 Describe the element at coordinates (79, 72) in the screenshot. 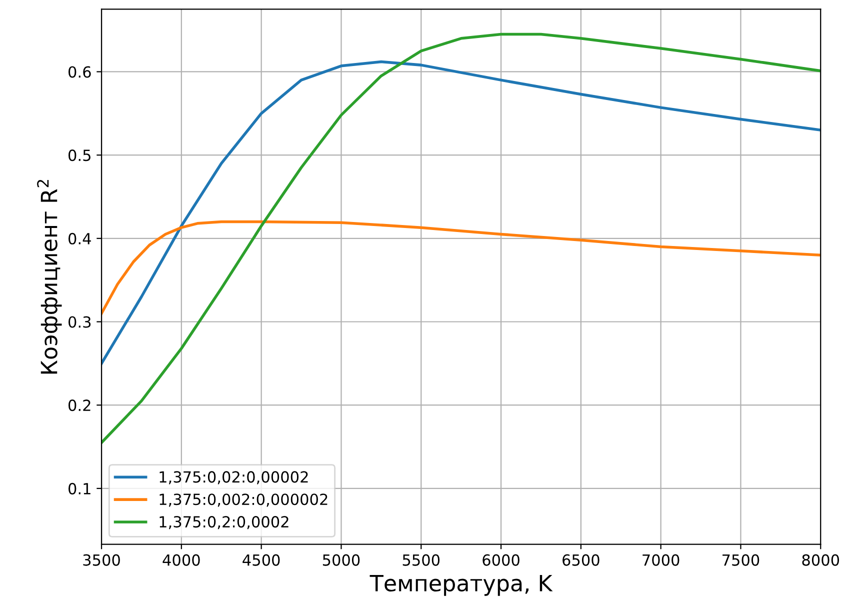

I see `y-tick-label: 0.6` at that location.